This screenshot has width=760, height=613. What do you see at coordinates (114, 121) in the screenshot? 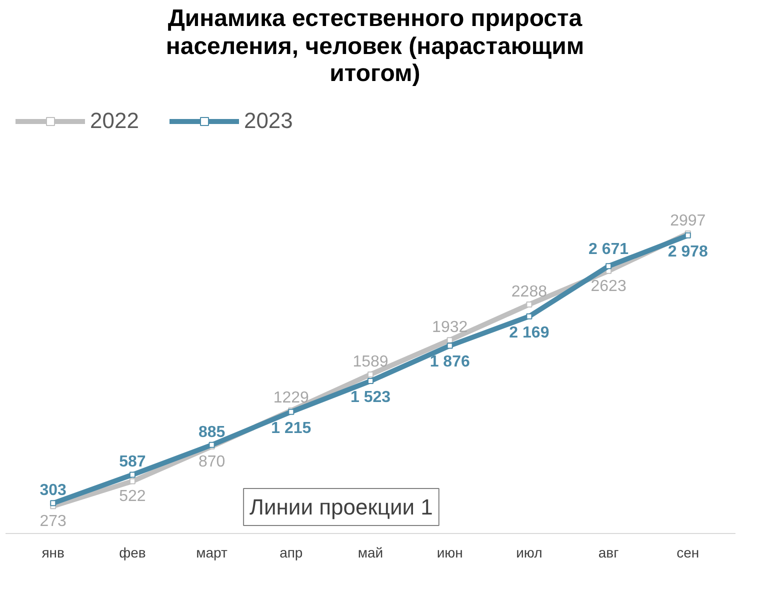
I see `legend-label: 2022` at bounding box center [114, 121].